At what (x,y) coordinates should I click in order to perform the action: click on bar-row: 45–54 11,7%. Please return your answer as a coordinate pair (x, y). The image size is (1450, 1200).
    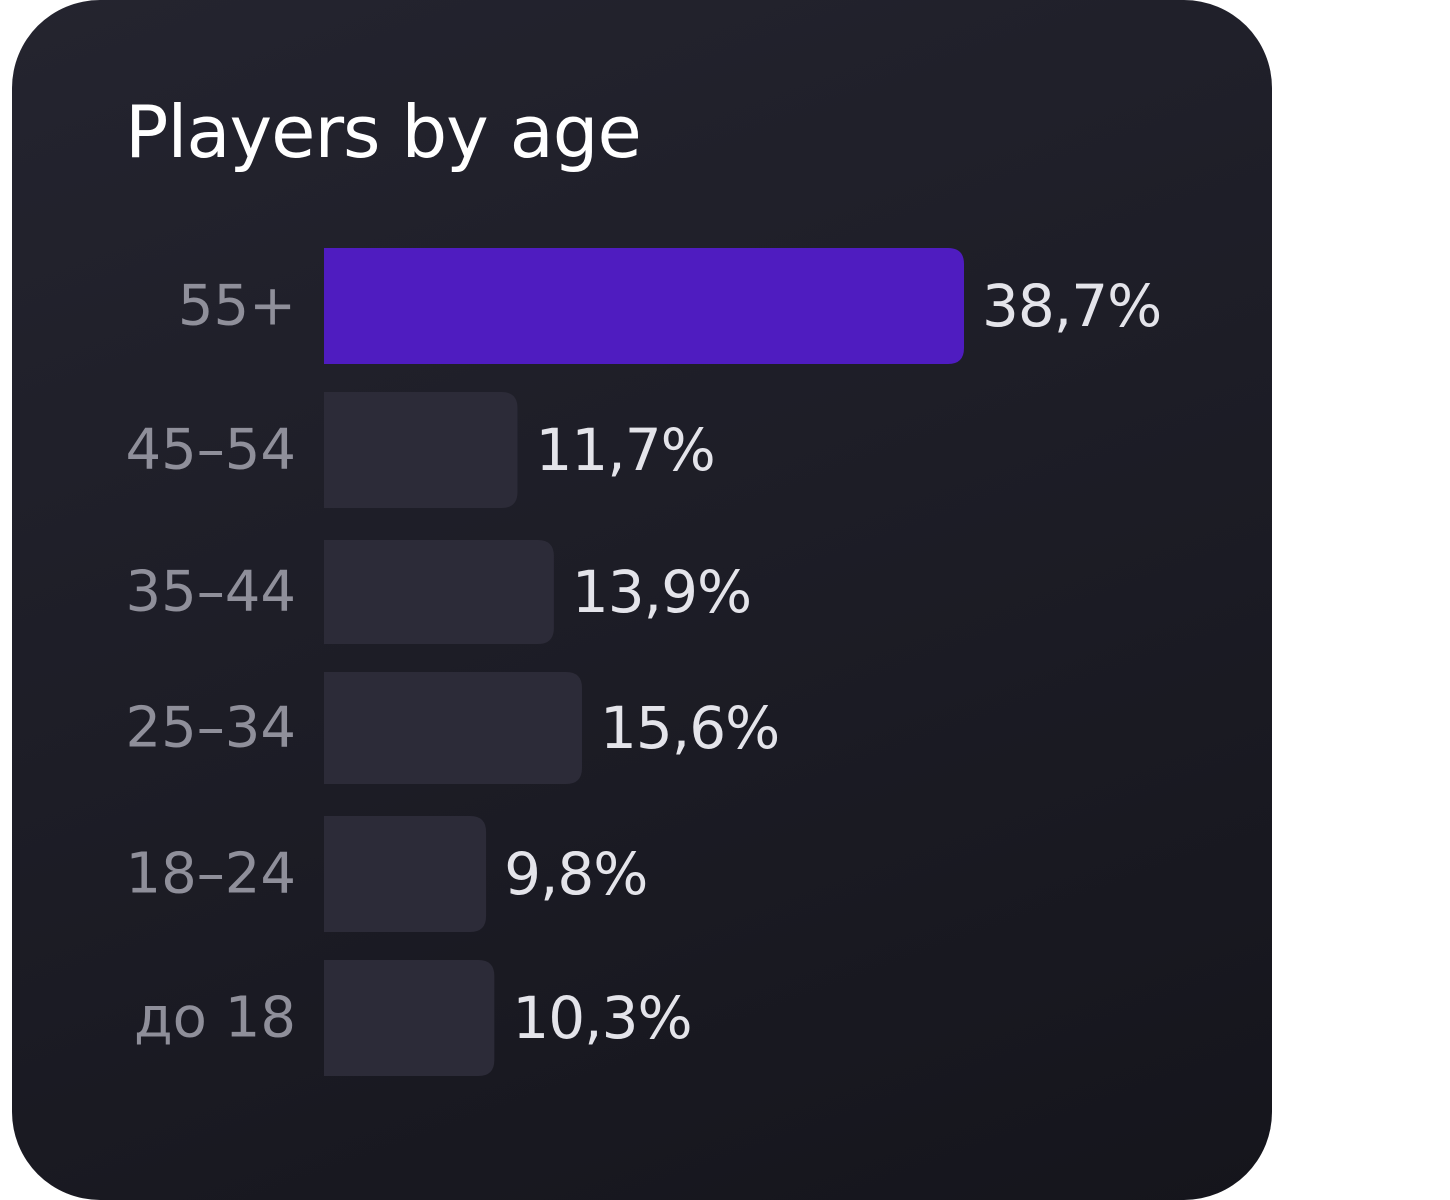
    Looking at the image, I should click on (420, 450).